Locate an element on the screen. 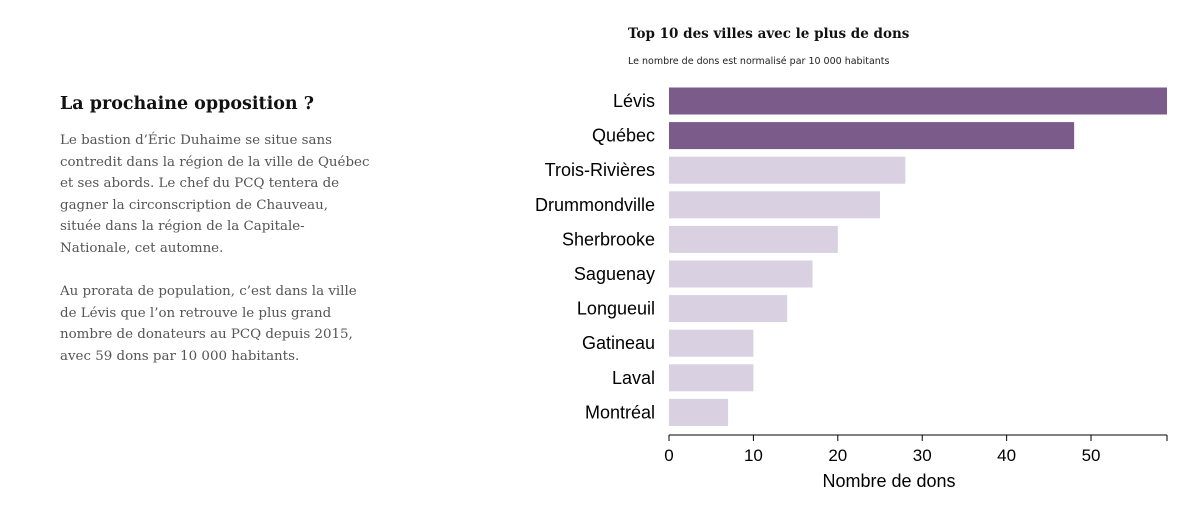 This screenshot has width=1200, height=526. category-label-3: Drummondville is located at coordinates (595, 205).